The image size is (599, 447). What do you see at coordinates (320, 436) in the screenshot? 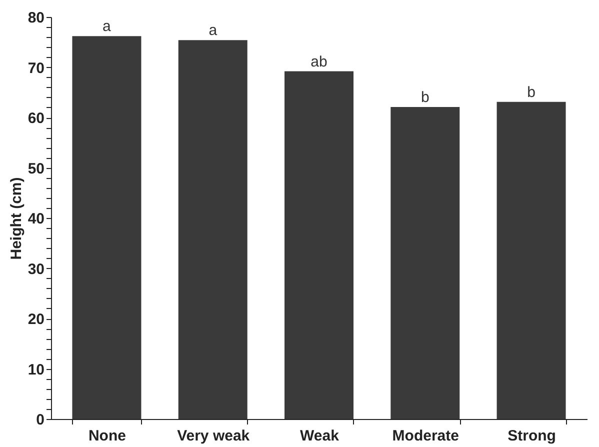
I see `x-tick-label: Weak` at bounding box center [320, 436].